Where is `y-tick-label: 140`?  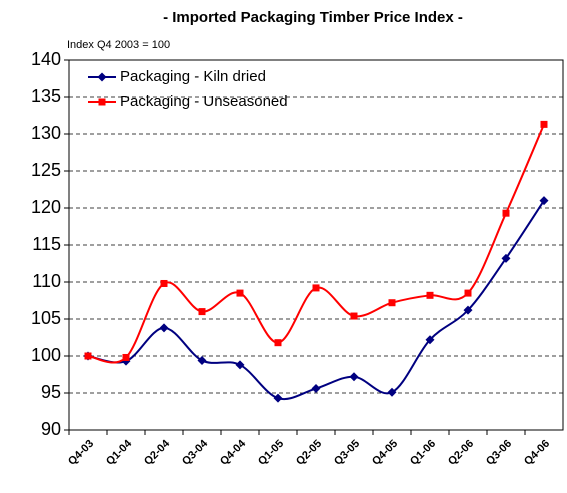
y-tick-label: 140 is located at coordinates (46, 59).